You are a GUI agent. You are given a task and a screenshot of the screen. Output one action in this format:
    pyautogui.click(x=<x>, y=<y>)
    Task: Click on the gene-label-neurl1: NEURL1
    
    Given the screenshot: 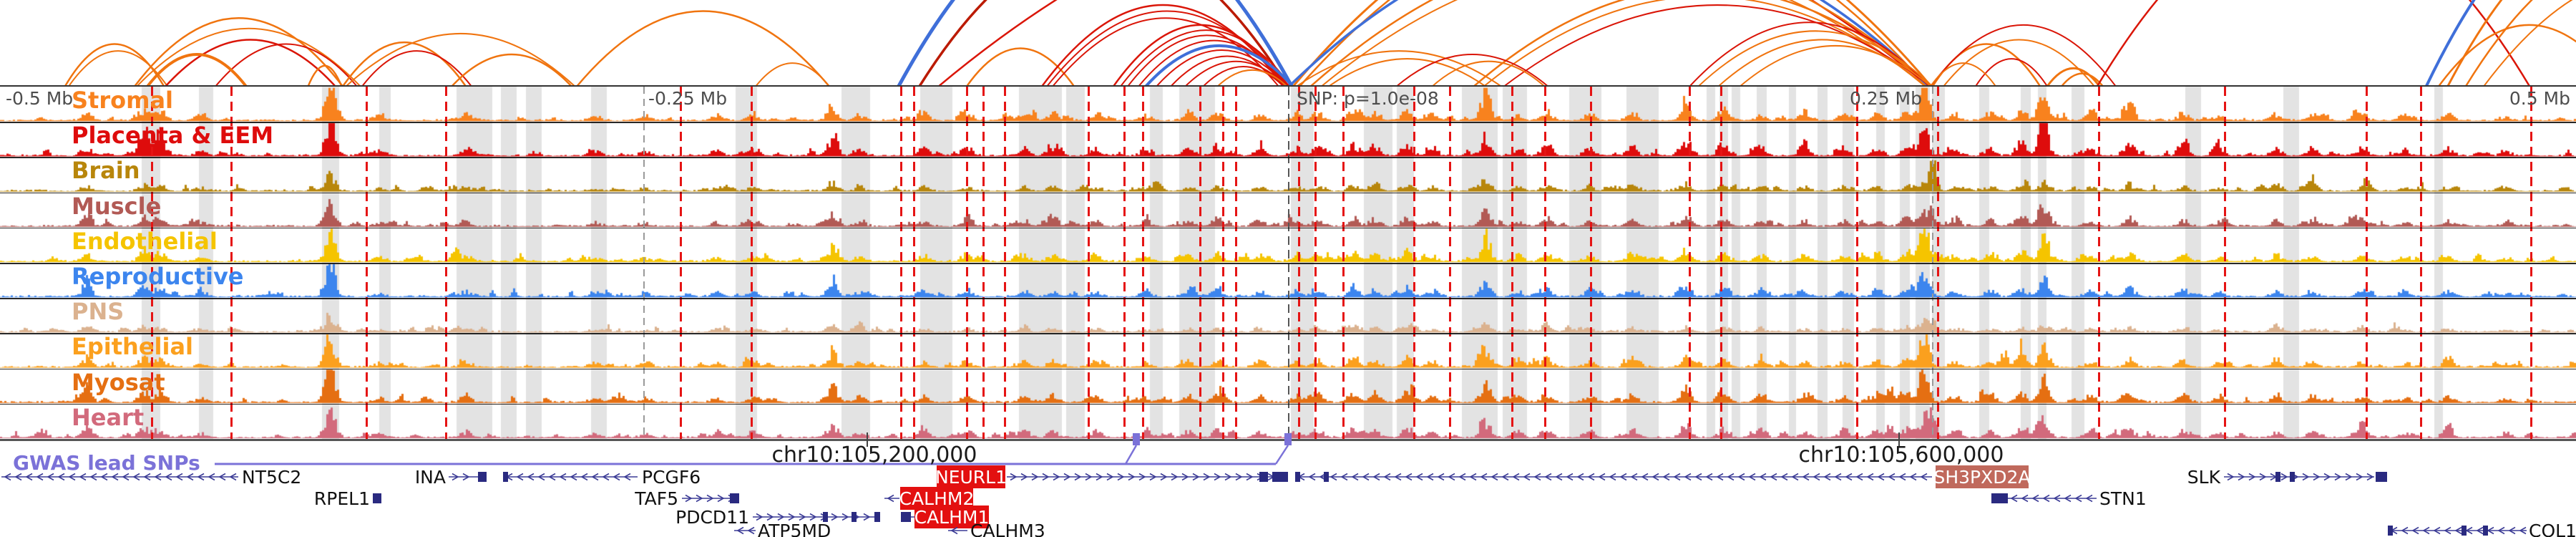 What is the action you would take?
    pyautogui.click(x=971, y=477)
    